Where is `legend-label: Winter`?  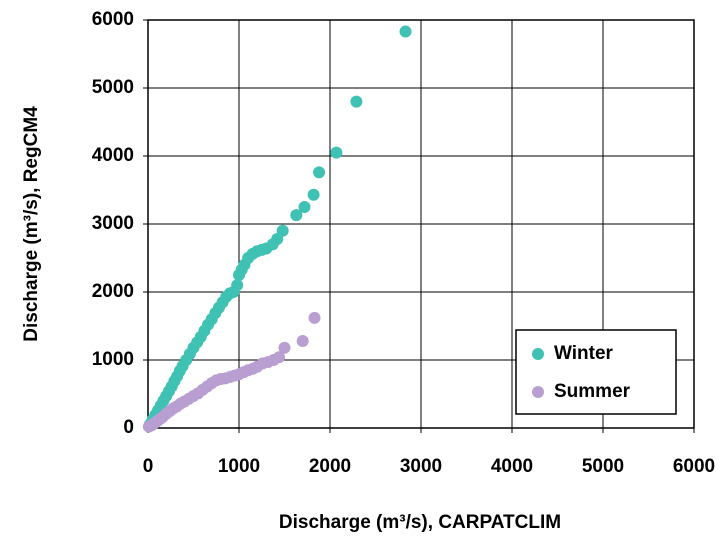 legend-label: Winter is located at coordinates (584, 353).